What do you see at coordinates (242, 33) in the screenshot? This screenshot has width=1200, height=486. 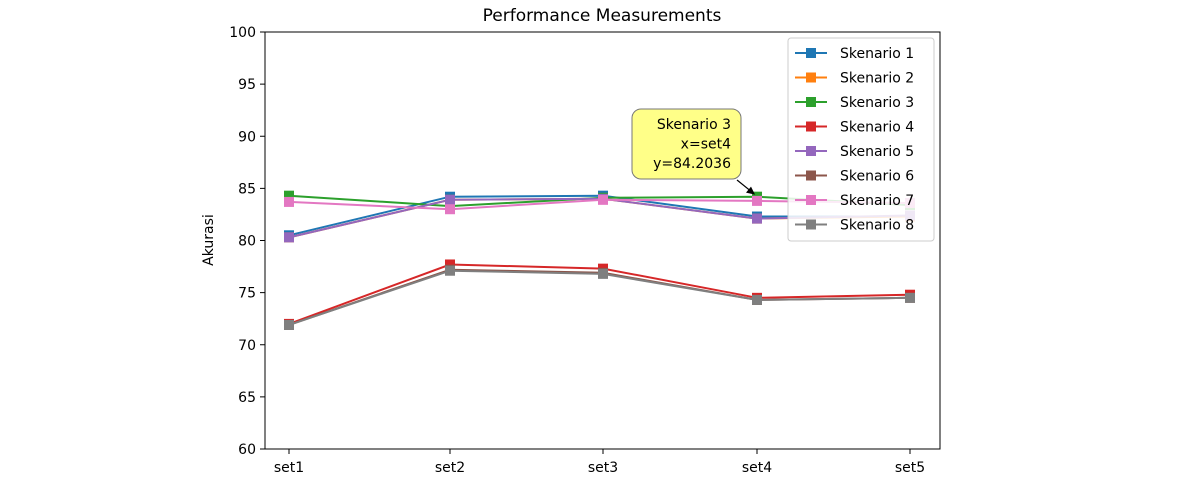 I see `y-tick-label: 100` at bounding box center [242, 33].